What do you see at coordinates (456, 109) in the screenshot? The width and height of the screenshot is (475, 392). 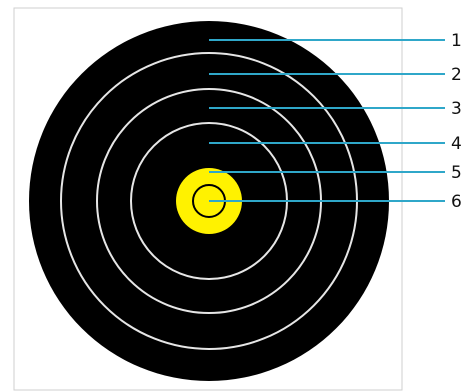 I see `ring-label-3: 3` at bounding box center [456, 109].